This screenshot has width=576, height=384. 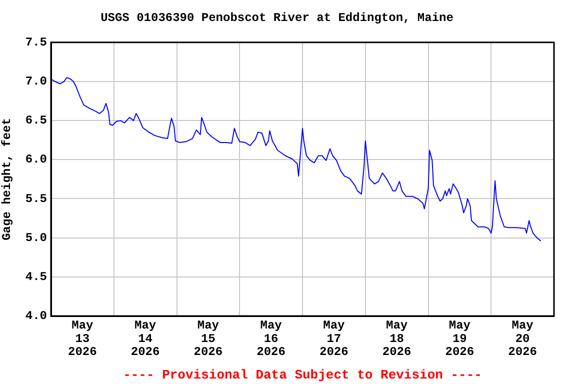 I want to click on y-tick-label: 7.5, so click(x=36, y=42).